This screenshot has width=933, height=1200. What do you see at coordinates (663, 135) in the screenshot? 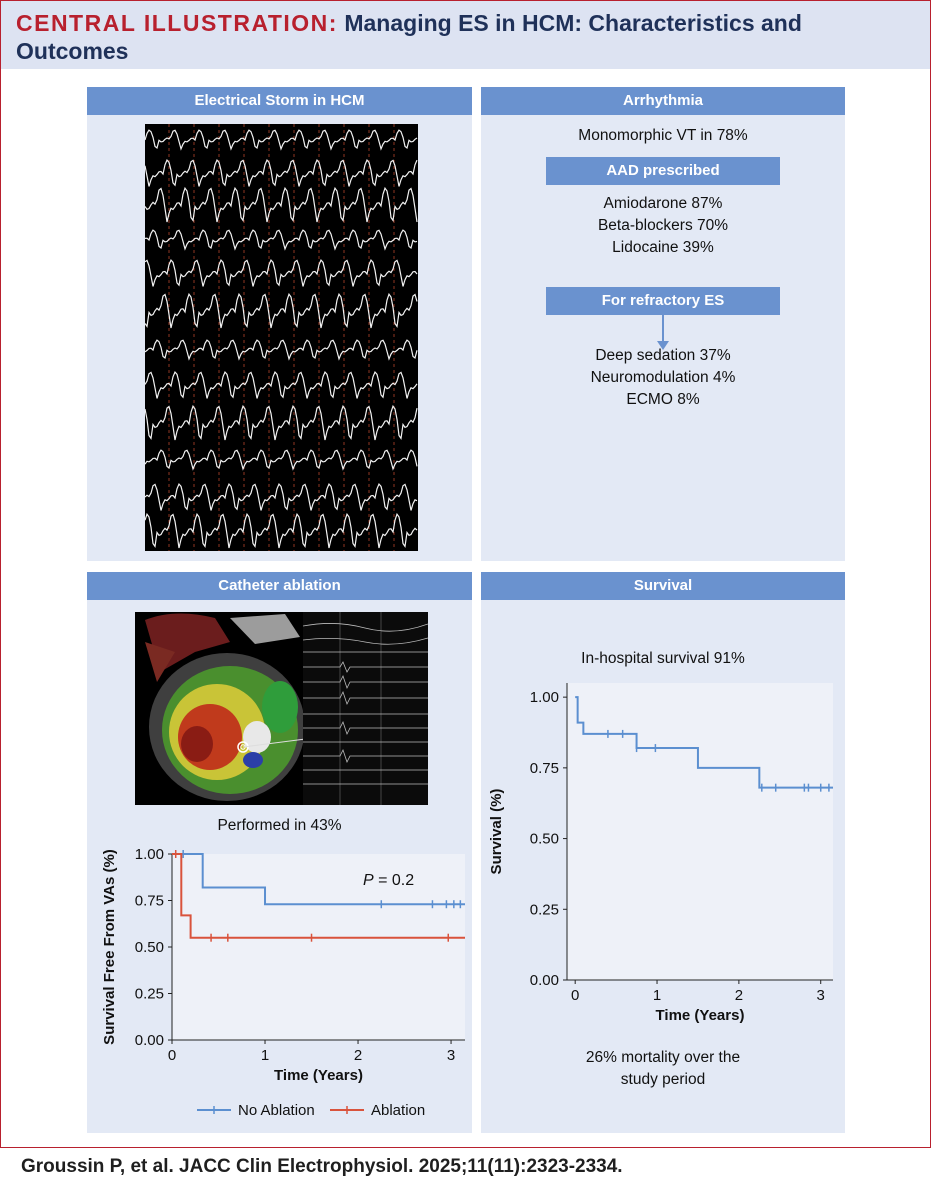
I see `monomorphic-vt-text: Monomorphic VT in 78%` at bounding box center [663, 135].